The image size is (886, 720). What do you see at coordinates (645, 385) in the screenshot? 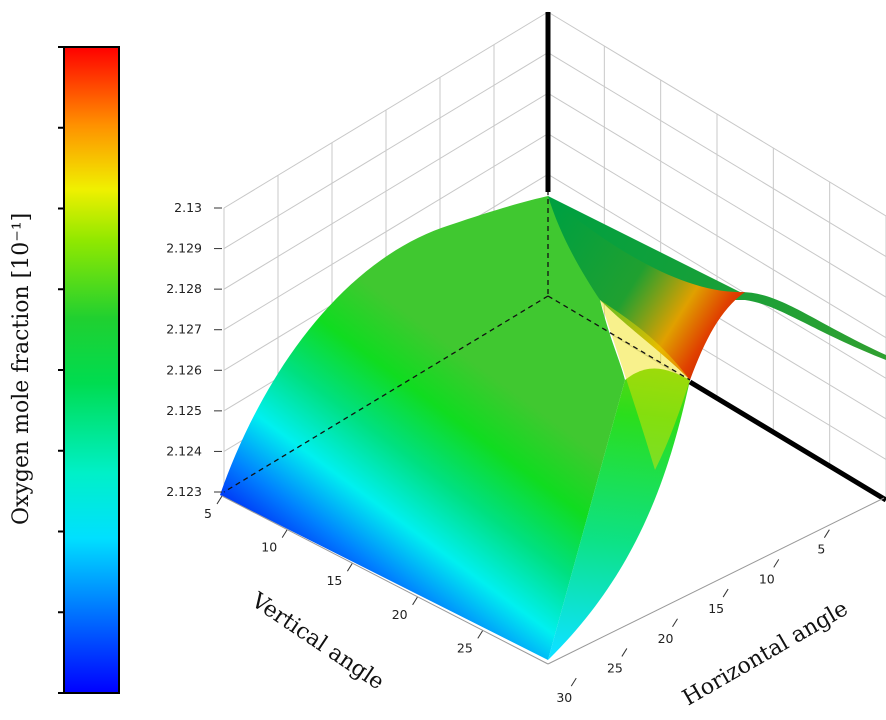
I see `surface-ridge-glow` at bounding box center [645, 385].